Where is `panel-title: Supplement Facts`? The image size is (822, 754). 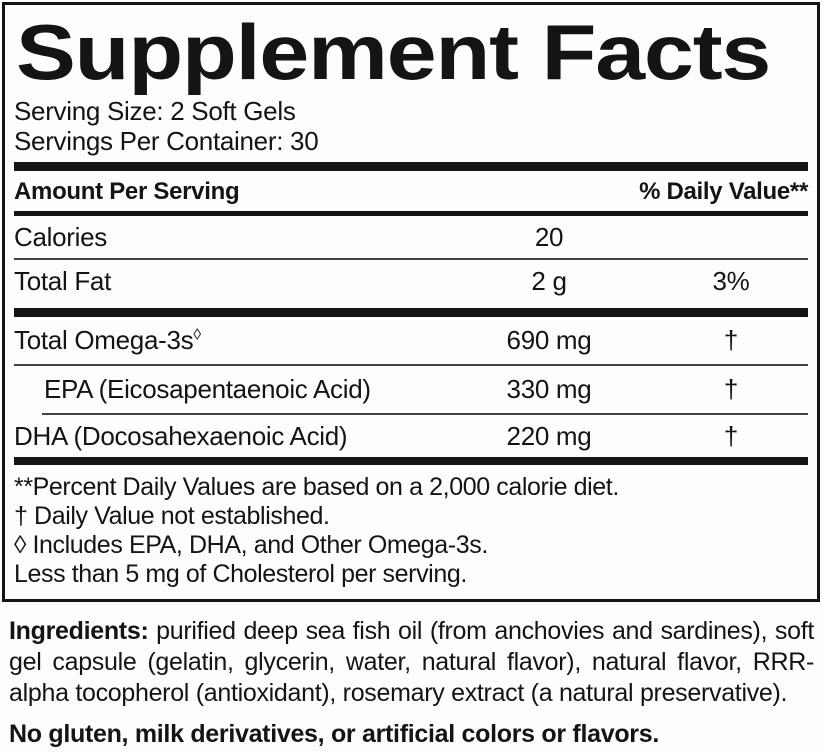
panel-title: Supplement Facts is located at coordinates (393, 52).